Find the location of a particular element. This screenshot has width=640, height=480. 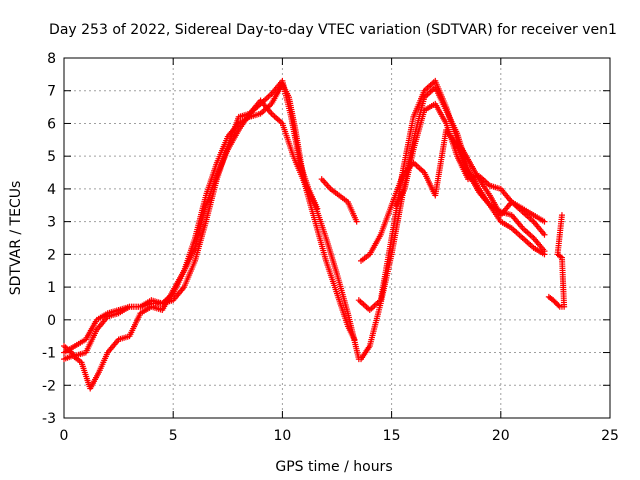

y-tick-label: -2 is located at coordinates (49, 386).